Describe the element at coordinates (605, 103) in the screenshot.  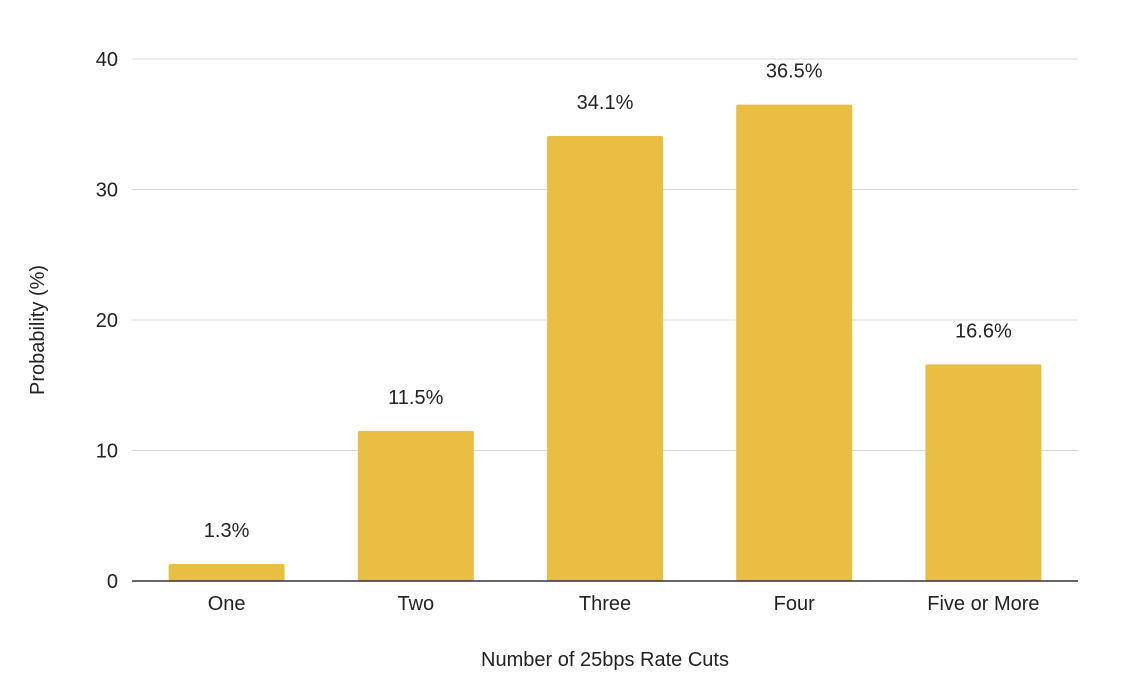
I see `data-label: 34.1%` at that location.